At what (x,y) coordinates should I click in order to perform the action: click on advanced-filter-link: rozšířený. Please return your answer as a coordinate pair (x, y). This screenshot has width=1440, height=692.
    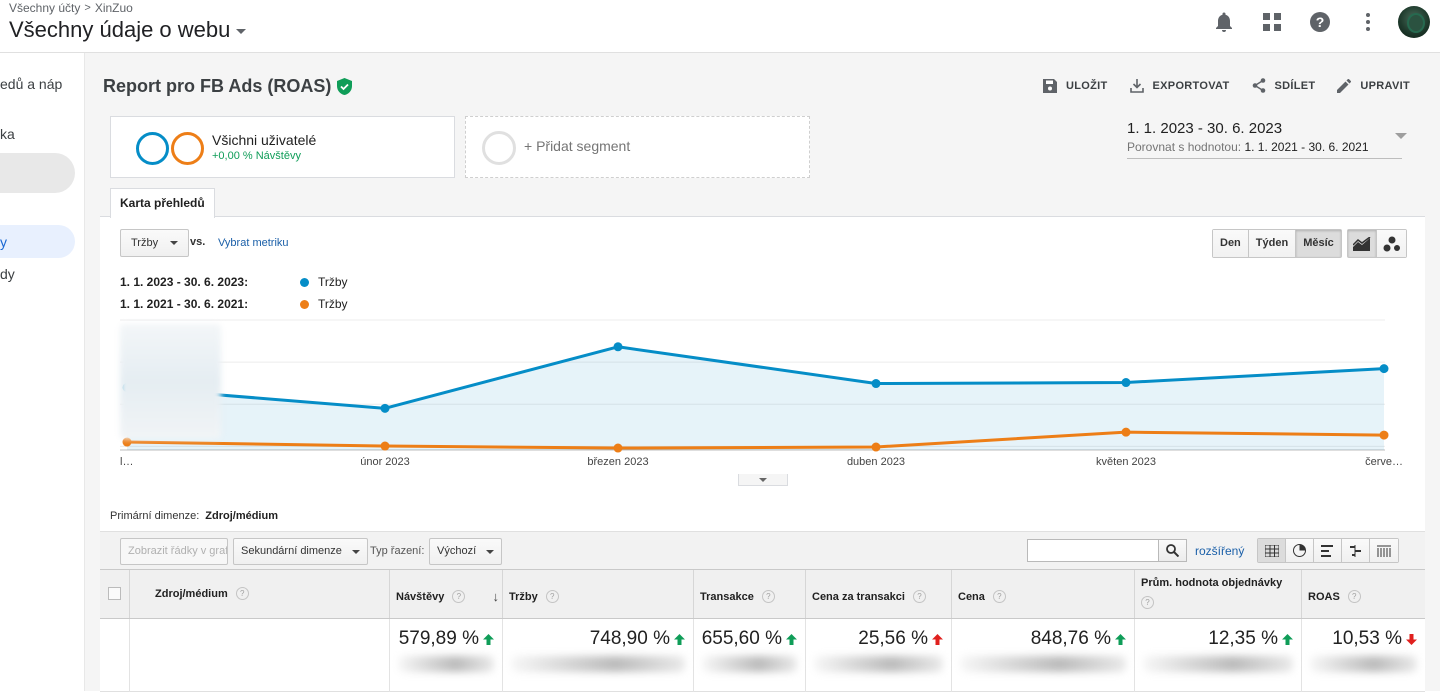
    Looking at the image, I should click on (1220, 551).